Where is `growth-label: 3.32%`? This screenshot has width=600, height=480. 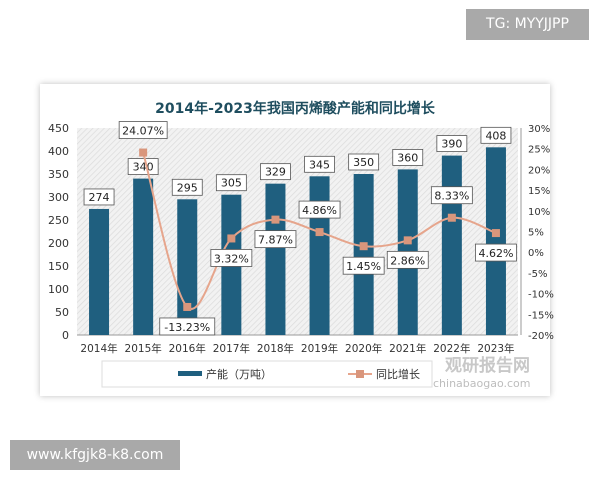
growth-label: 3.32% is located at coordinates (231, 258).